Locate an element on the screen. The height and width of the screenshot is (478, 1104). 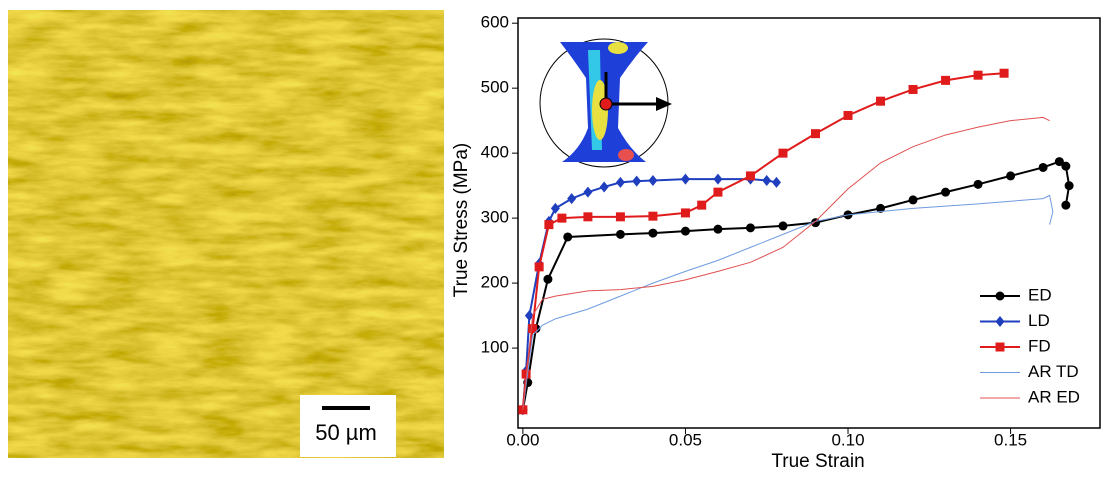
y-tick-label: 400 is located at coordinates (495, 152).